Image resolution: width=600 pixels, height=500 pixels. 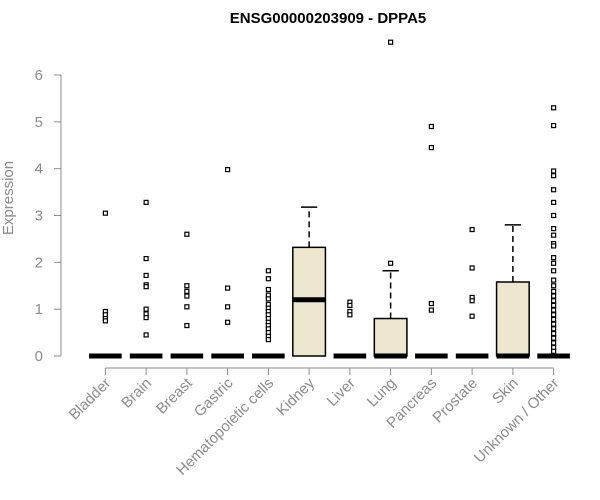 I want to click on x-tick-label: Skin, so click(x=505, y=391).